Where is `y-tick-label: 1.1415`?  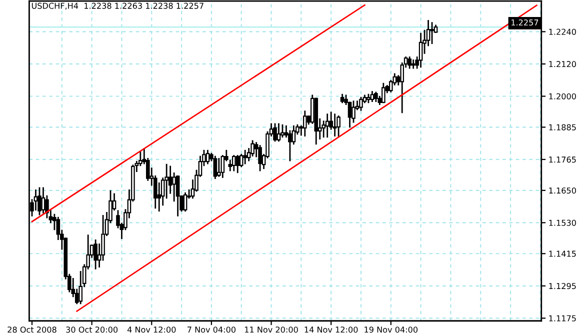 y-tick-label: 1.1415 is located at coordinates (562, 253).